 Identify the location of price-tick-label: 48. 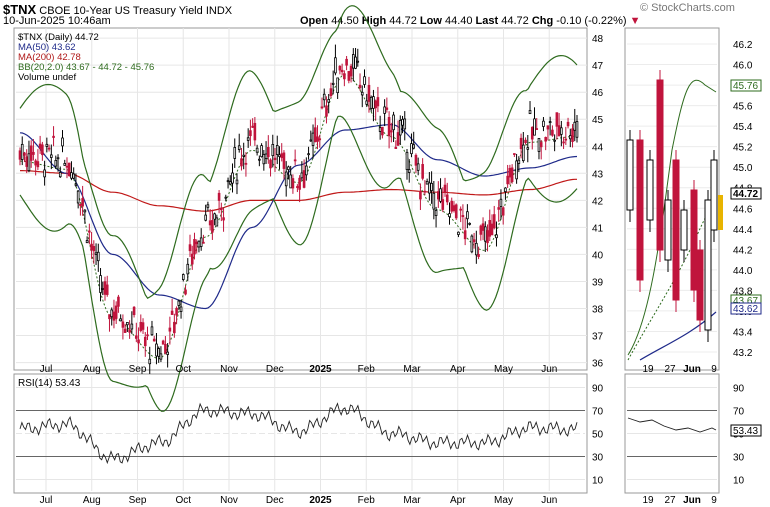
(598, 39).